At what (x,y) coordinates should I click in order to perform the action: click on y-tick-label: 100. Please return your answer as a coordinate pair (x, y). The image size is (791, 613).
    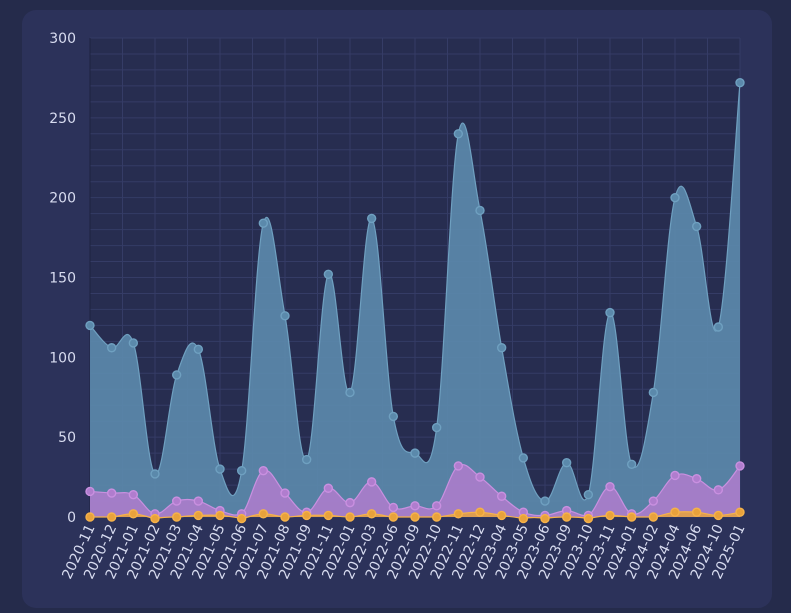
    Looking at the image, I should click on (62, 358).